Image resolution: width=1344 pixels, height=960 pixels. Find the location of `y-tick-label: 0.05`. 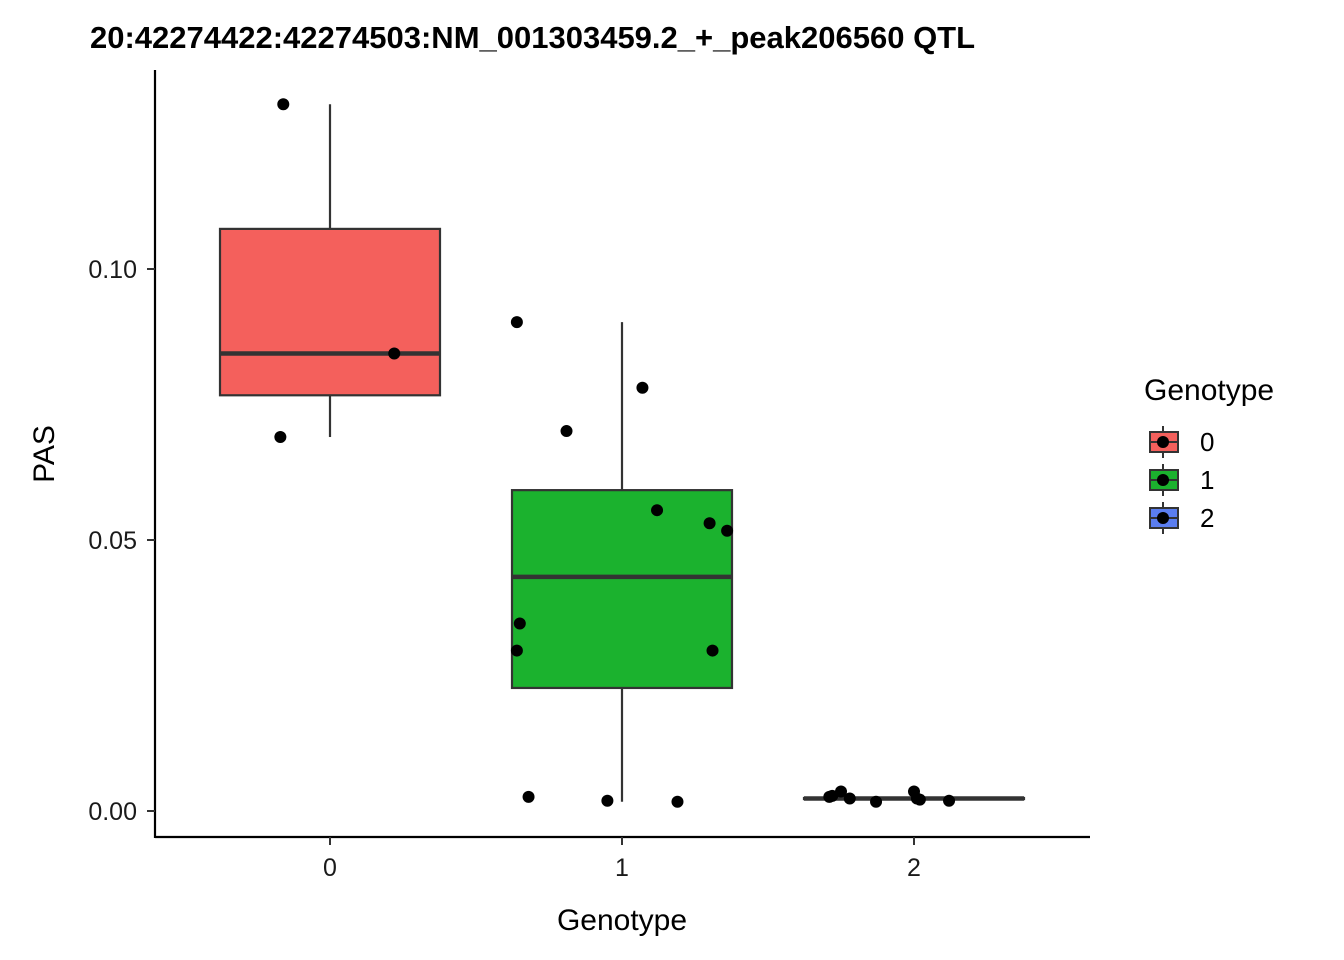

y-tick-label: 0.05 is located at coordinates (112, 541).